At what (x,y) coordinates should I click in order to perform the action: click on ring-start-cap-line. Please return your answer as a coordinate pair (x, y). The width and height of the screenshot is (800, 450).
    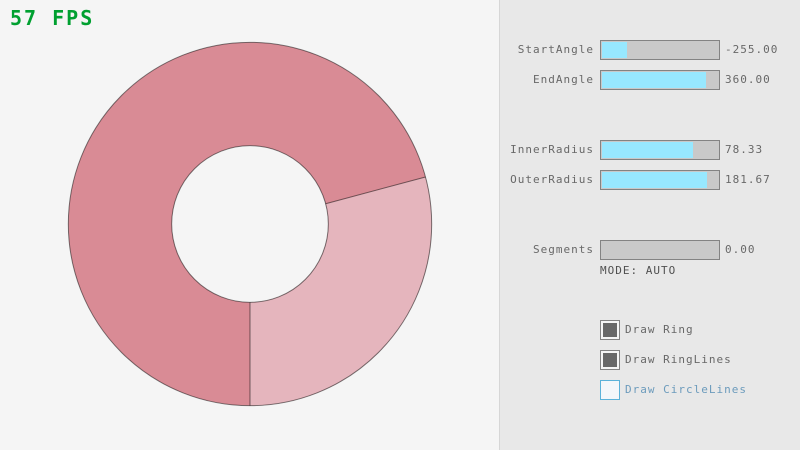
    Looking at the image, I should click on (375, 190).